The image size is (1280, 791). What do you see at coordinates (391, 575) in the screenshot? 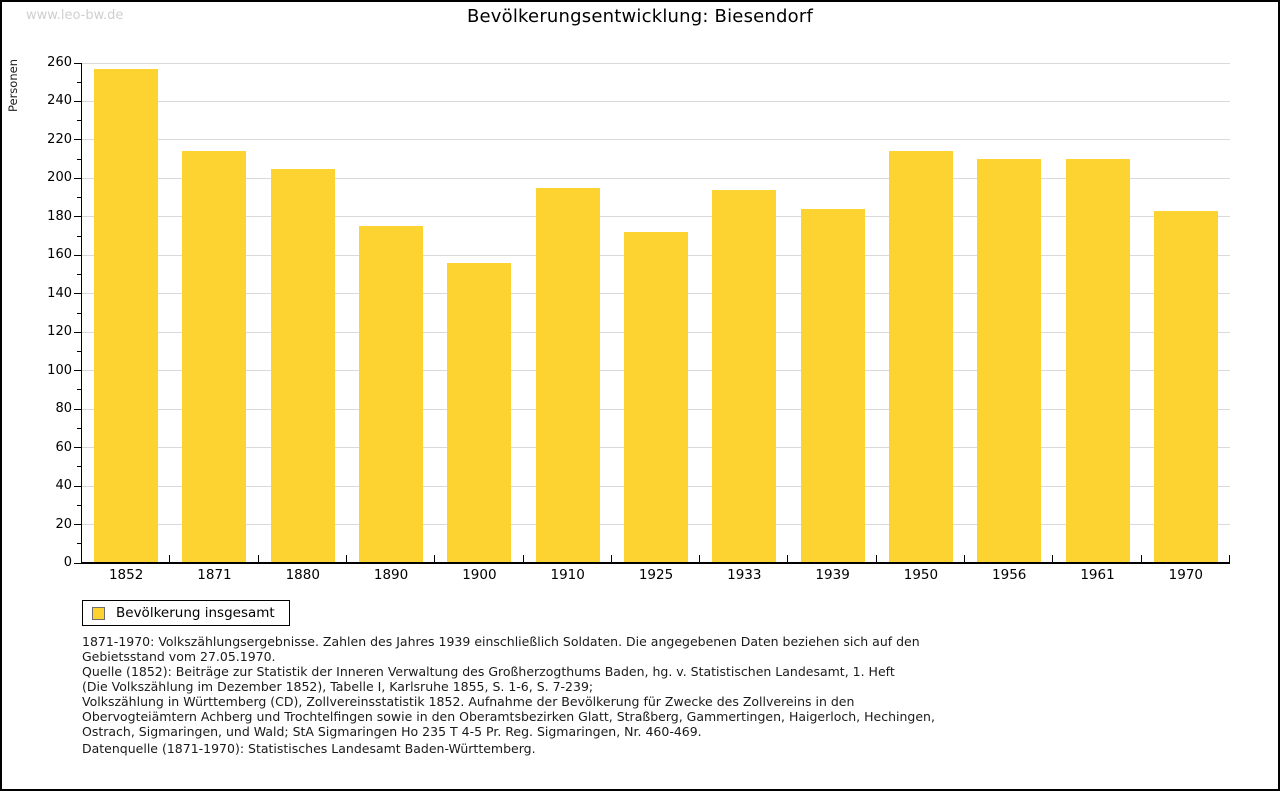
I see `x-axis-tick-label: 1890` at bounding box center [391, 575].